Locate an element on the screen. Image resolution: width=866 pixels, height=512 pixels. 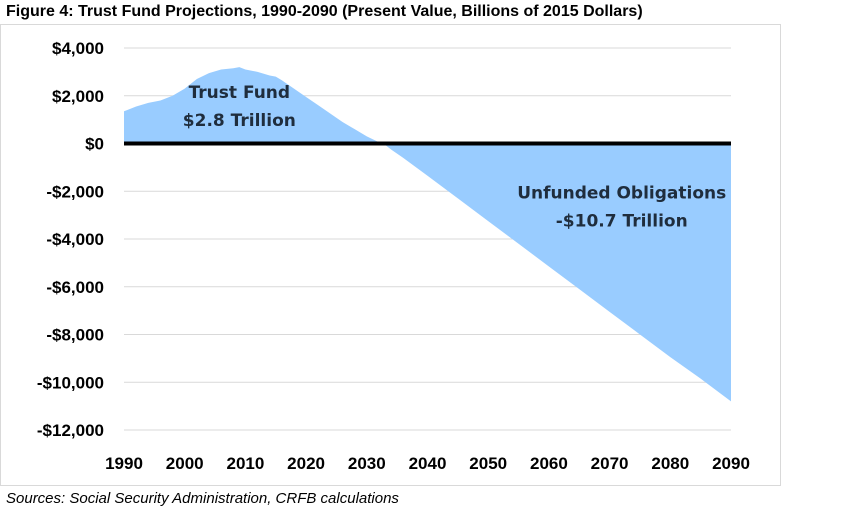
annotation-line: -$10.7 Trillion is located at coordinates (622, 221).